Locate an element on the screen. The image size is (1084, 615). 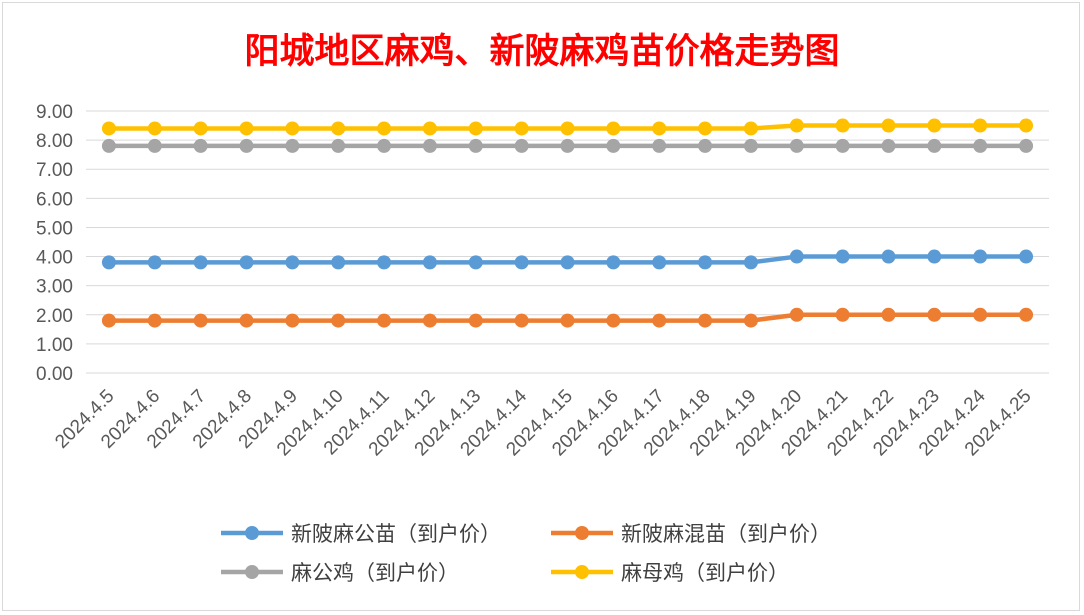
y-tick-label: 3.00 is located at coordinates (54, 287).